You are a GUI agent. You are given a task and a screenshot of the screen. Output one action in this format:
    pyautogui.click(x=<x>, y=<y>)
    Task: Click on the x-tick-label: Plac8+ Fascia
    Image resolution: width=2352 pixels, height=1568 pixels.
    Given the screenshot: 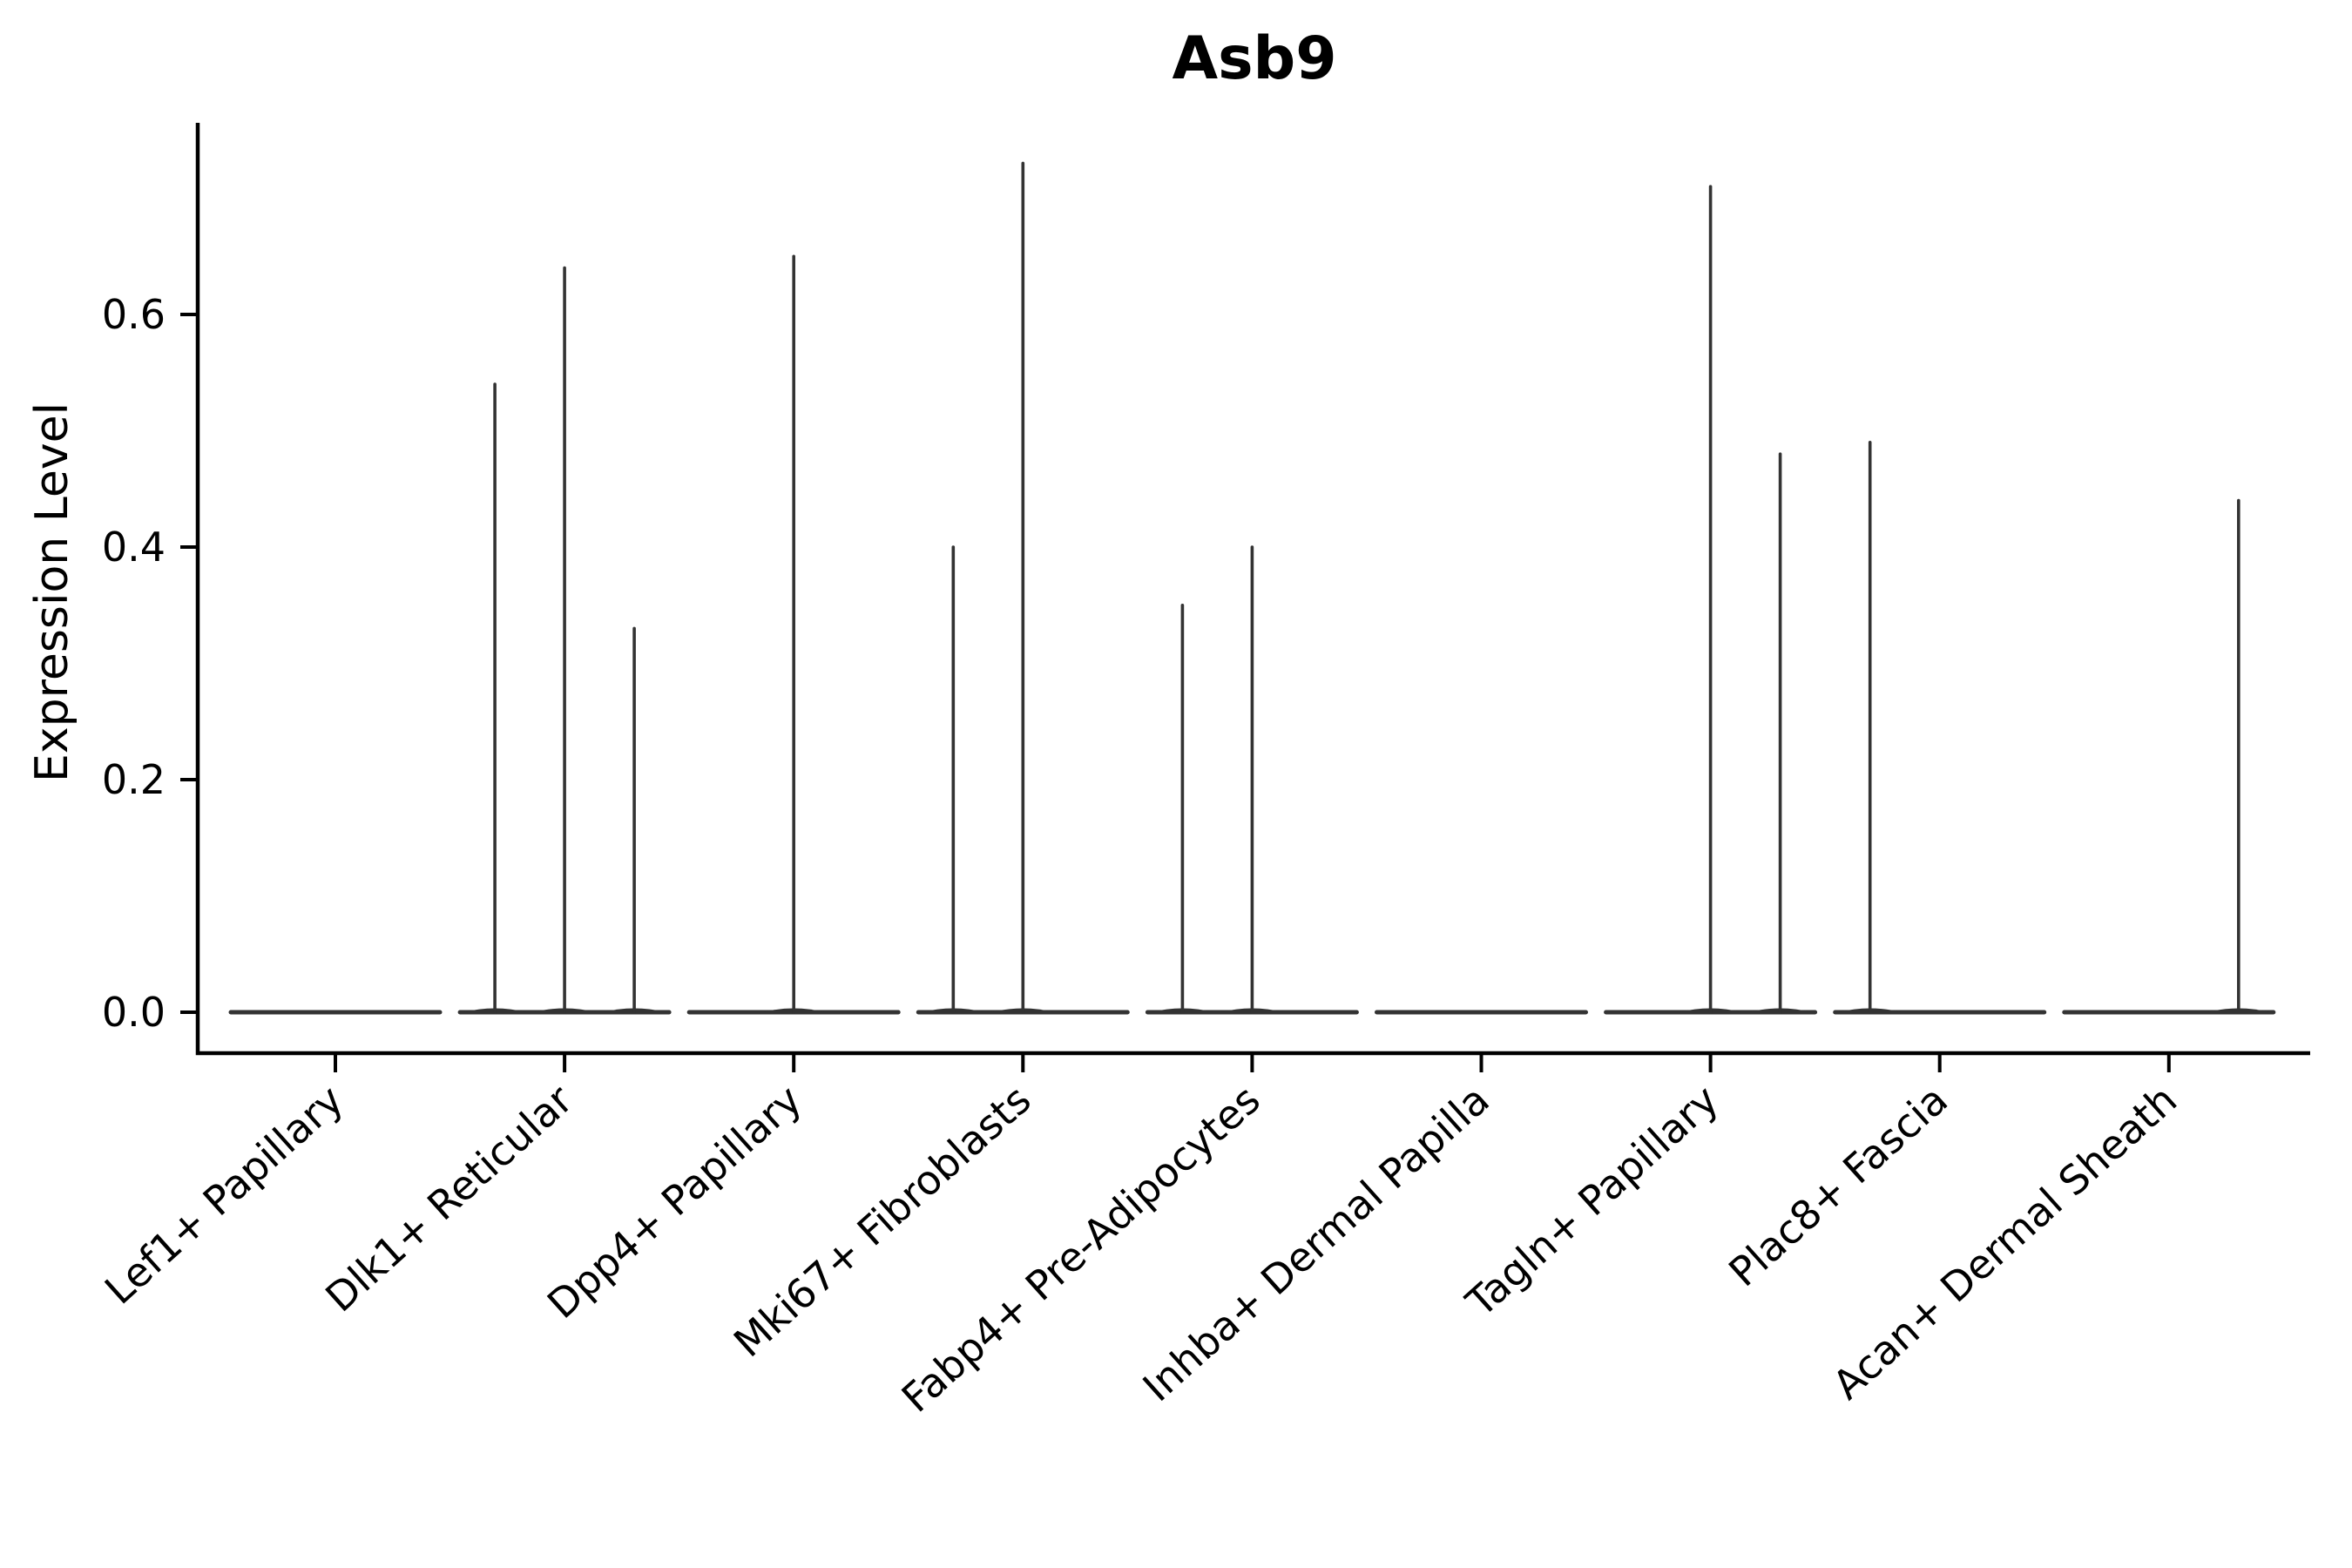 What is the action you would take?
    pyautogui.click(x=1838, y=1185)
    